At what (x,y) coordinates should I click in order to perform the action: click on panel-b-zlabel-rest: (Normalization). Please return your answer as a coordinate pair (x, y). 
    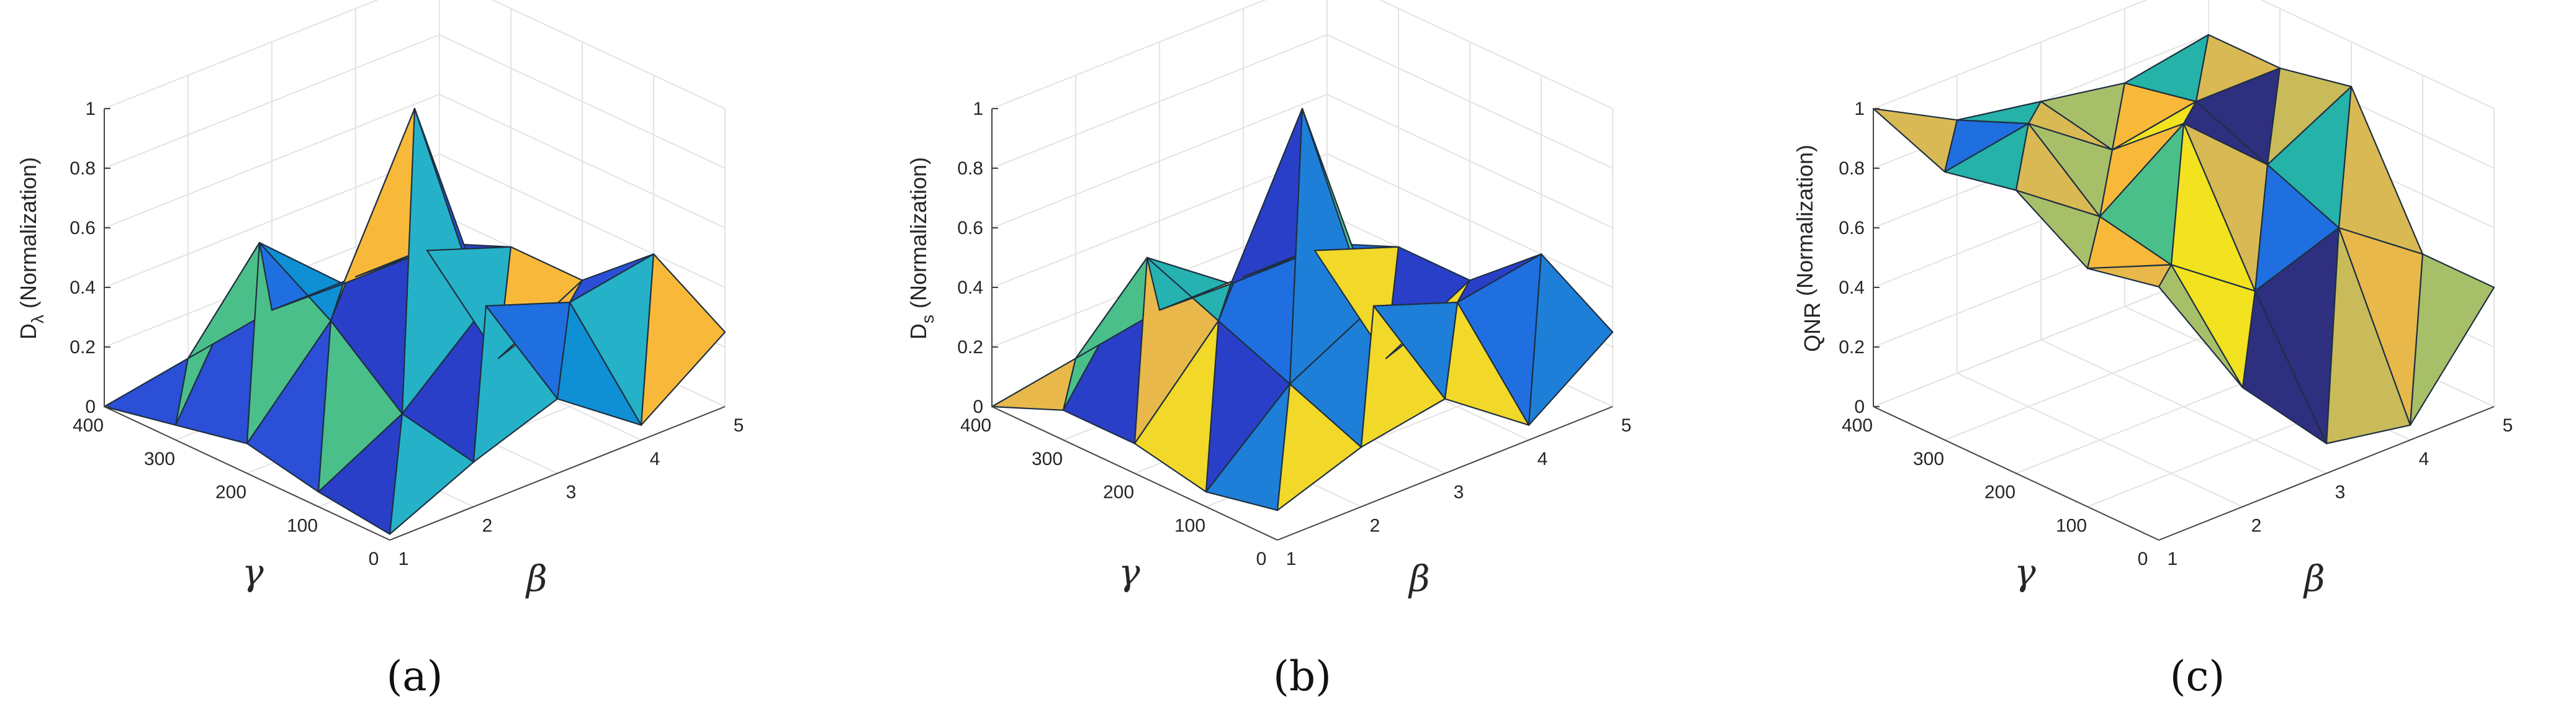
    Looking at the image, I should click on (918, 236).